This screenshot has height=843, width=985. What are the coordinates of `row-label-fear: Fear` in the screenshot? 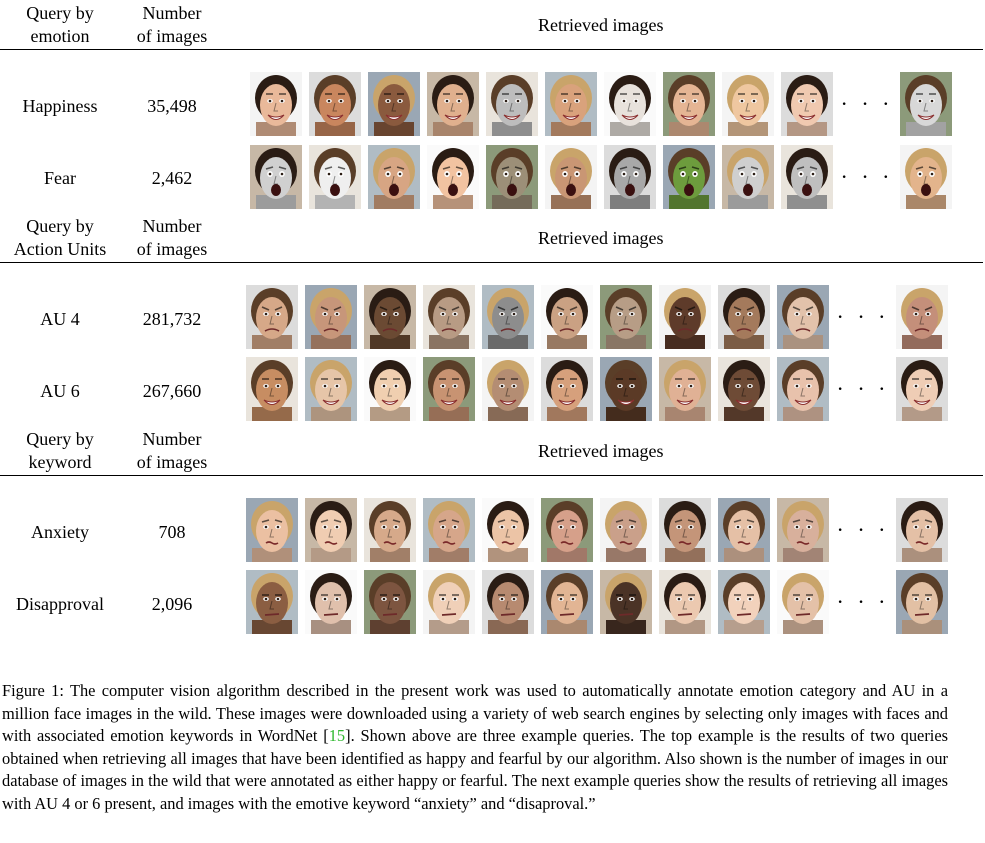 It's located at (60, 178).